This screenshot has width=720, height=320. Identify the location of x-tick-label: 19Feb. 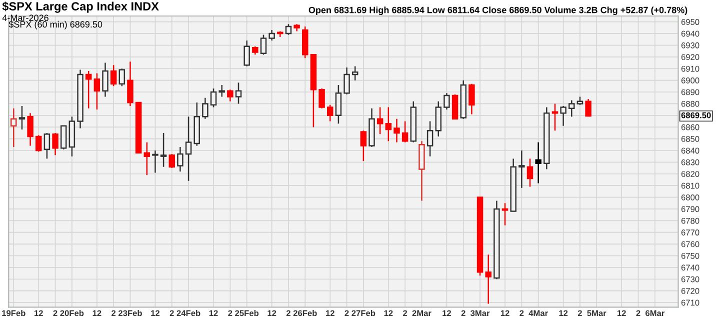
(14, 313).